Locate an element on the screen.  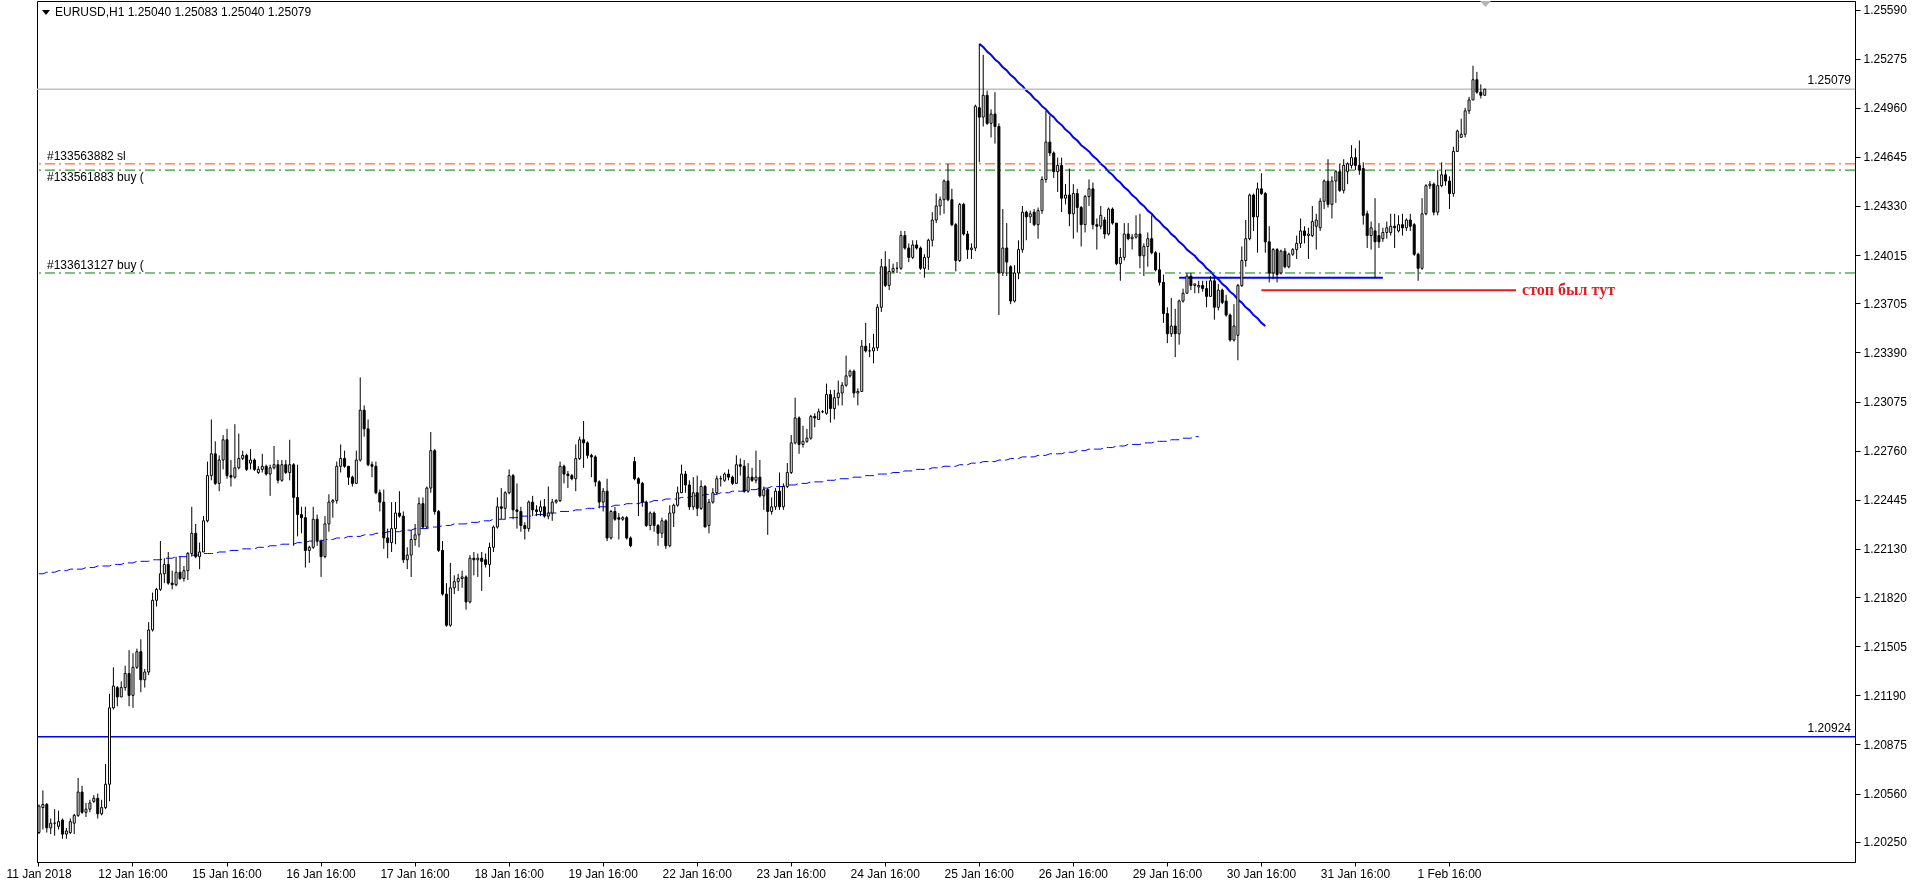
x-tick-label: 18 Jan 16:00 is located at coordinates (509, 873).